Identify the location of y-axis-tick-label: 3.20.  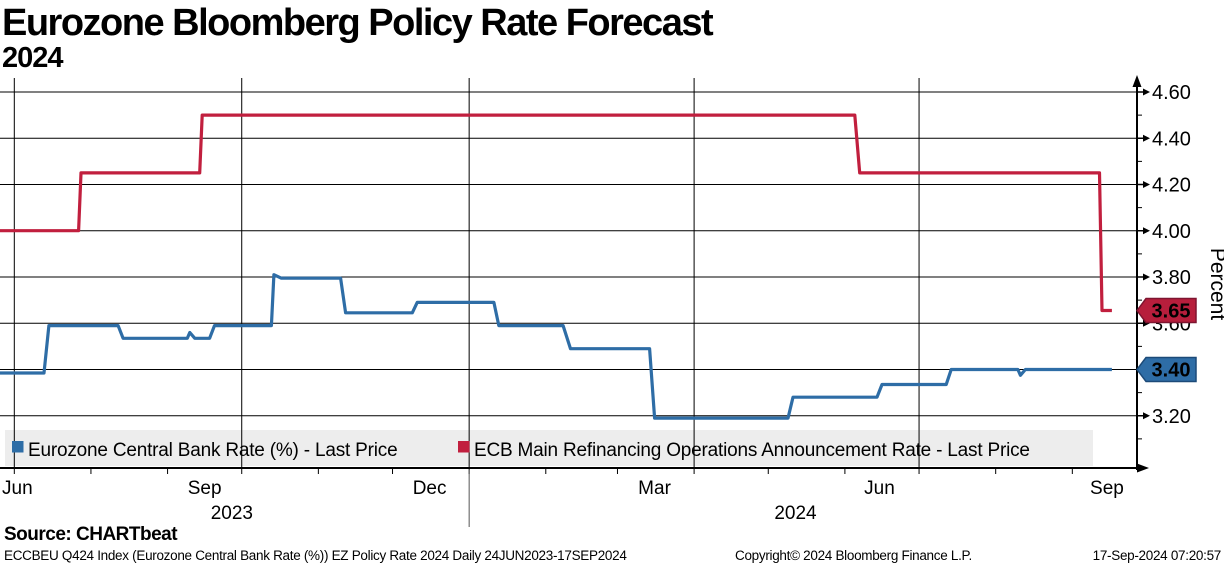
(1171, 417).